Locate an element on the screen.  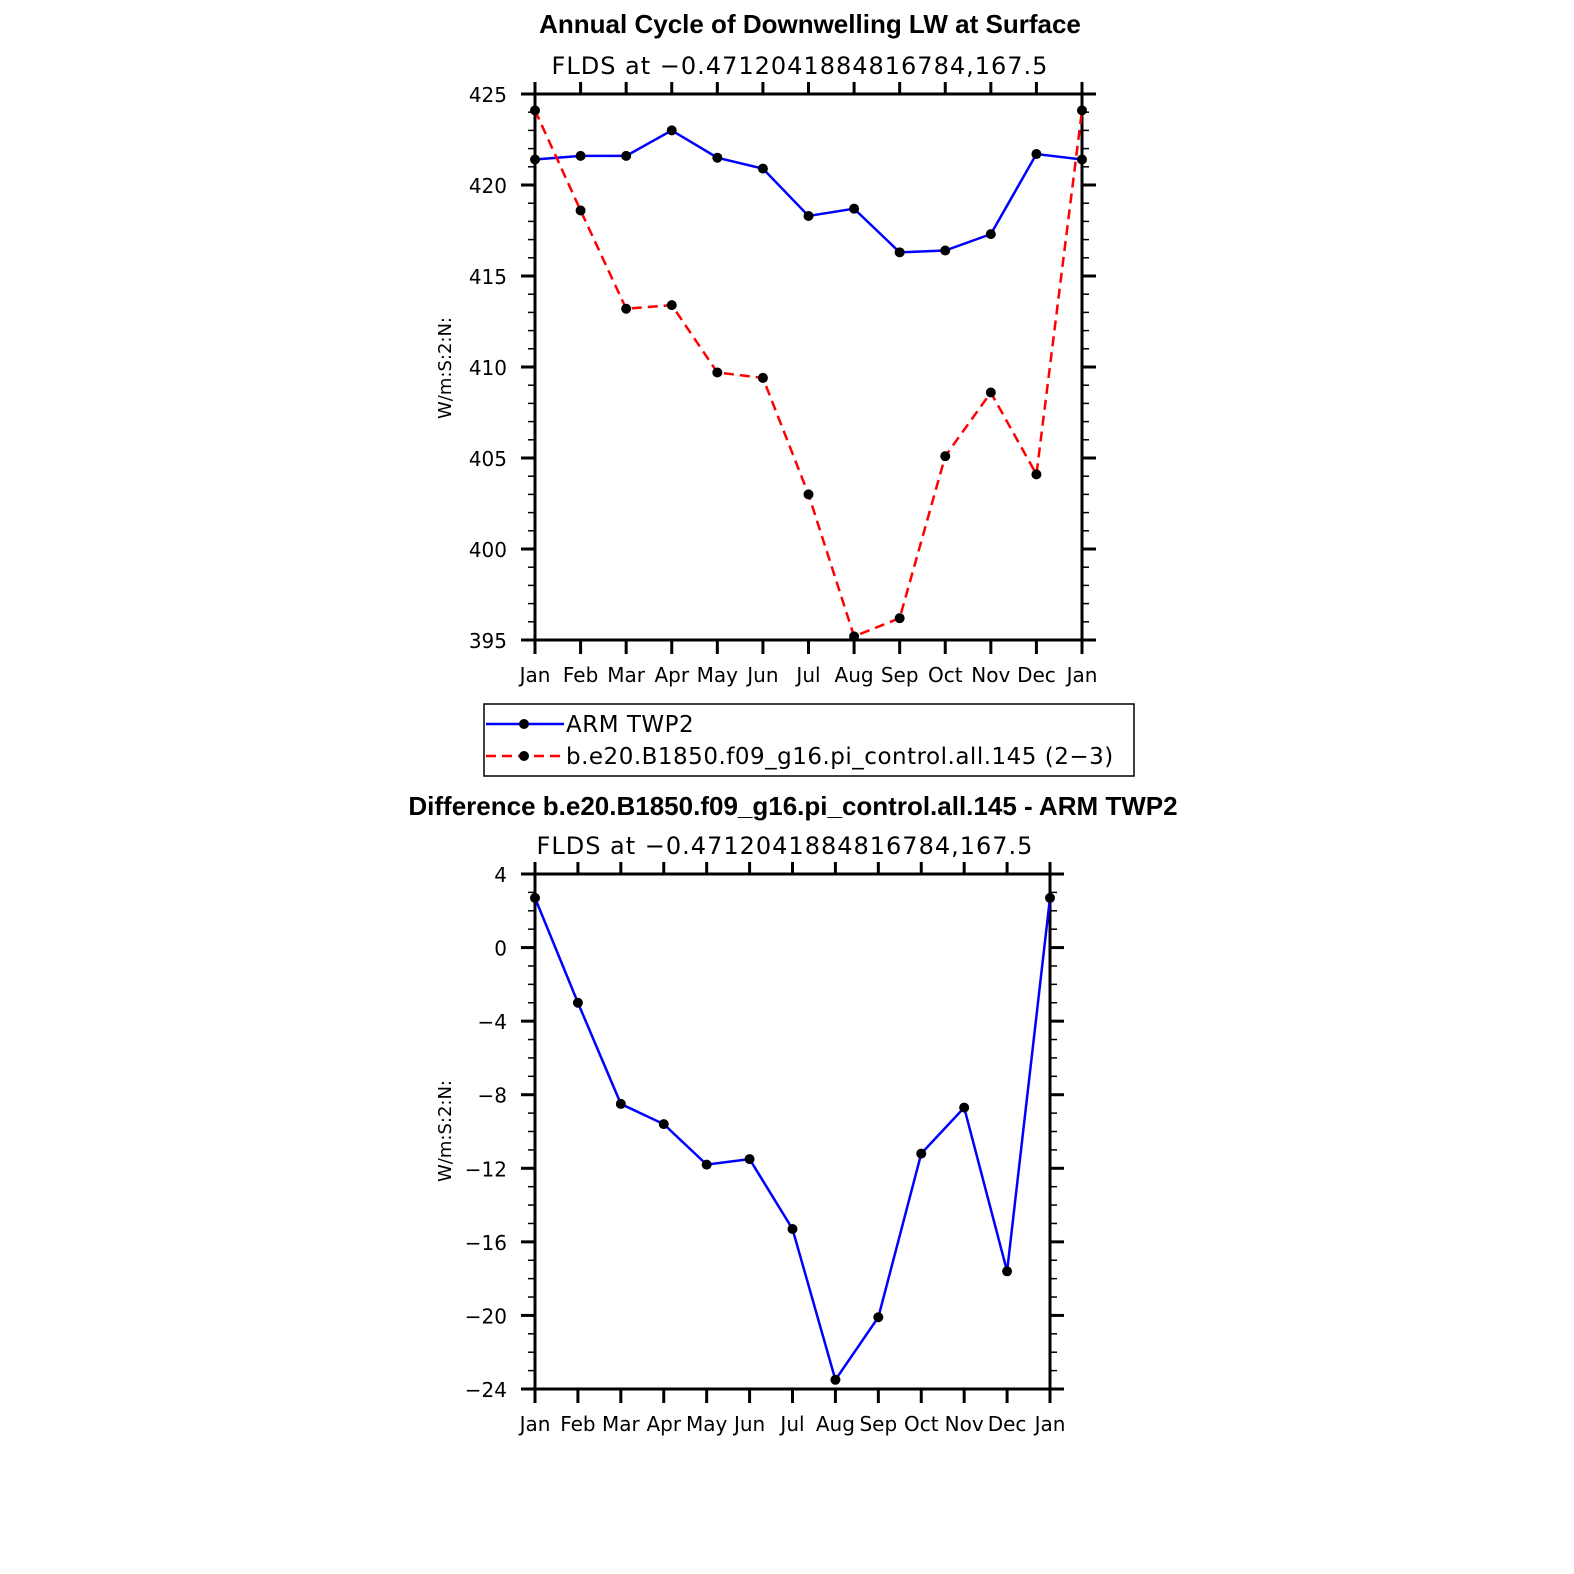
top-xtick-label: Jul is located at coordinates (807, 675).